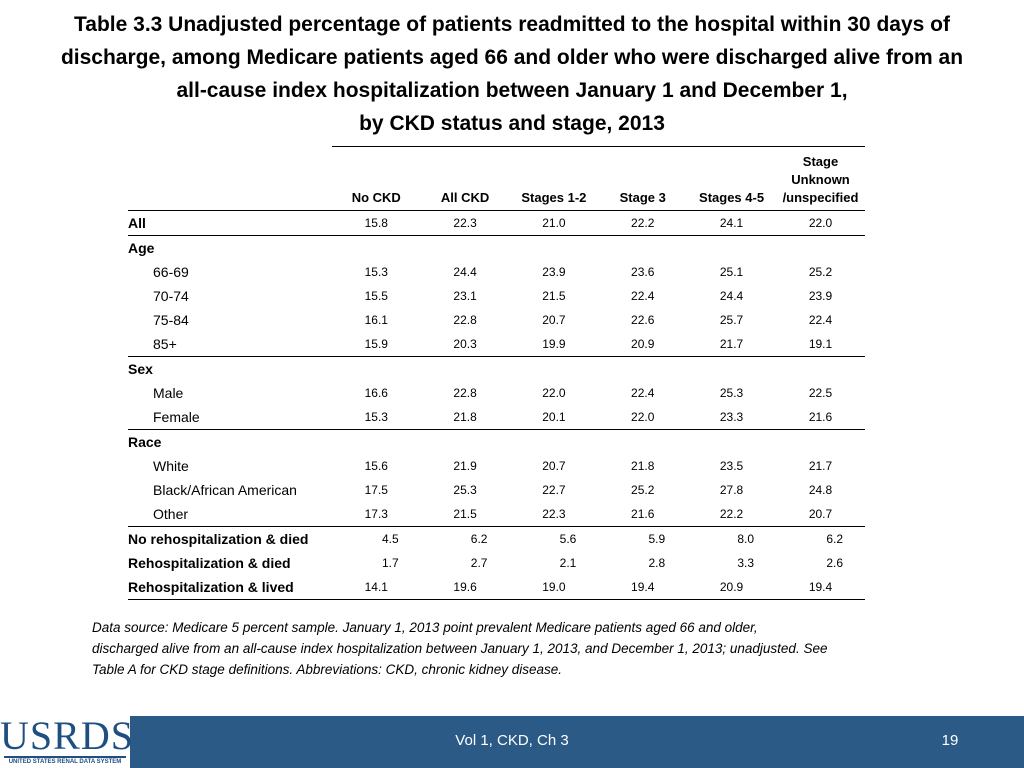  Describe the element at coordinates (376, 587) in the screenshot. I see `table-cell: 14.1` at that location.